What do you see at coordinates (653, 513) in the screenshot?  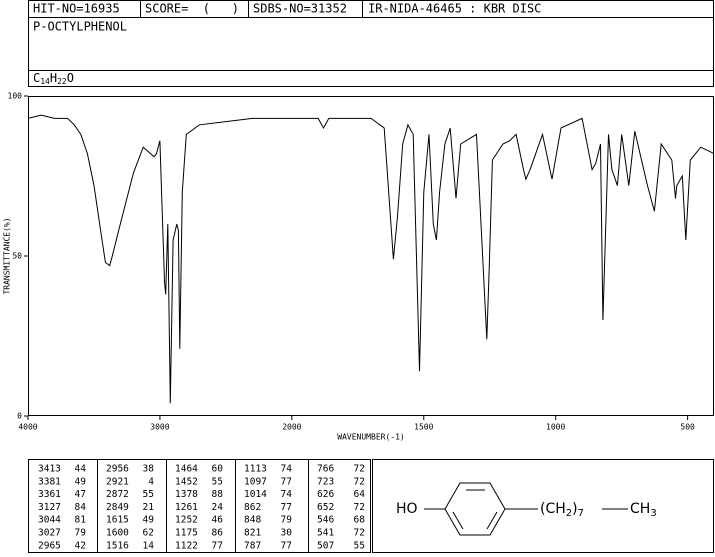 I see `methyl-sub: 3` at bounding box center [653, 513].